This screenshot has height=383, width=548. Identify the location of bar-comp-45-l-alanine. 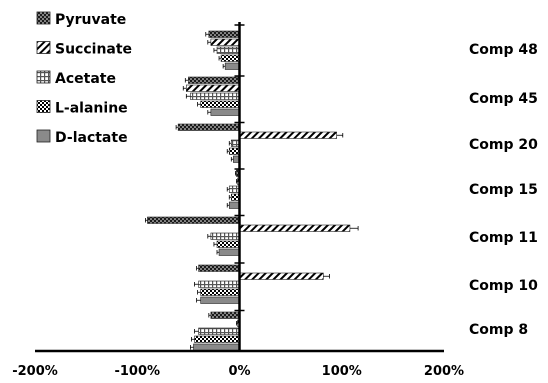
(220, 104).